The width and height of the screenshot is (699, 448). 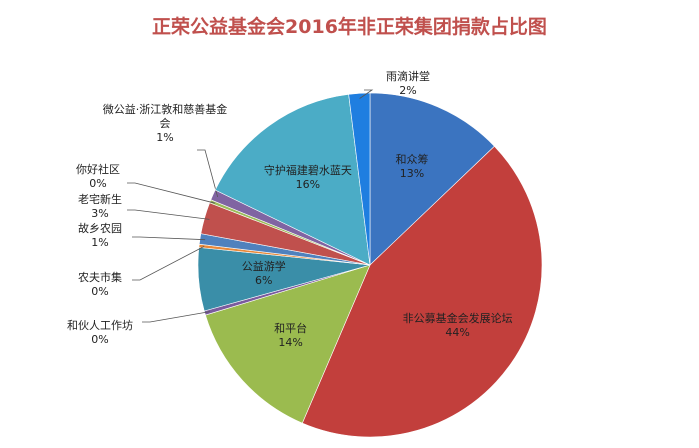 I want to click on category-label: 非公募基金会发展论坛 44%, so click(x=458, y=326).